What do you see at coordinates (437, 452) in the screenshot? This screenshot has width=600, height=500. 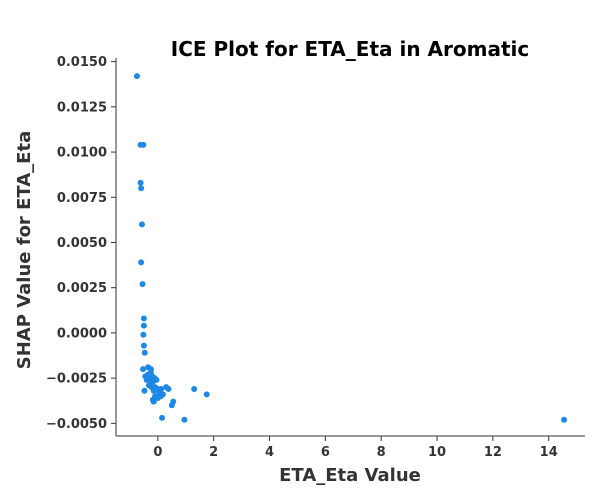 I see `x-tick-label: 10` at bounding box center [437, 452].